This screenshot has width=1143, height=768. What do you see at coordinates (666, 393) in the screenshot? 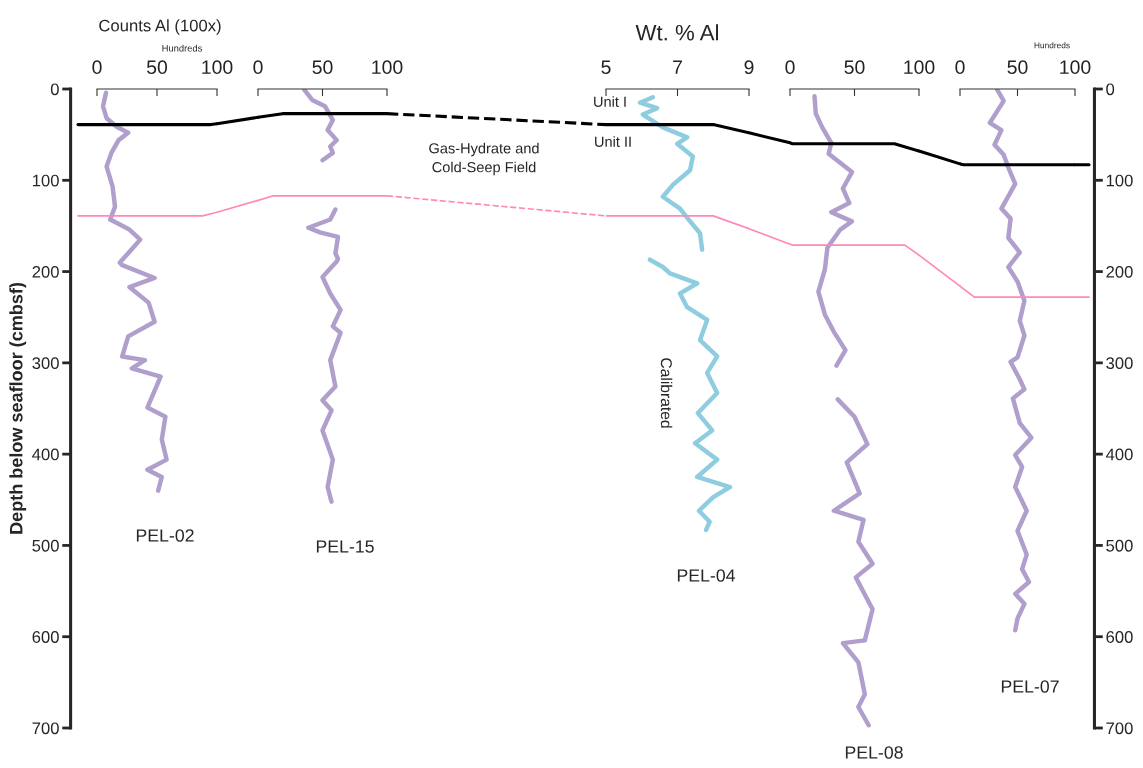
I see `annotation: Calibrated` at bounding box center [666, 393].